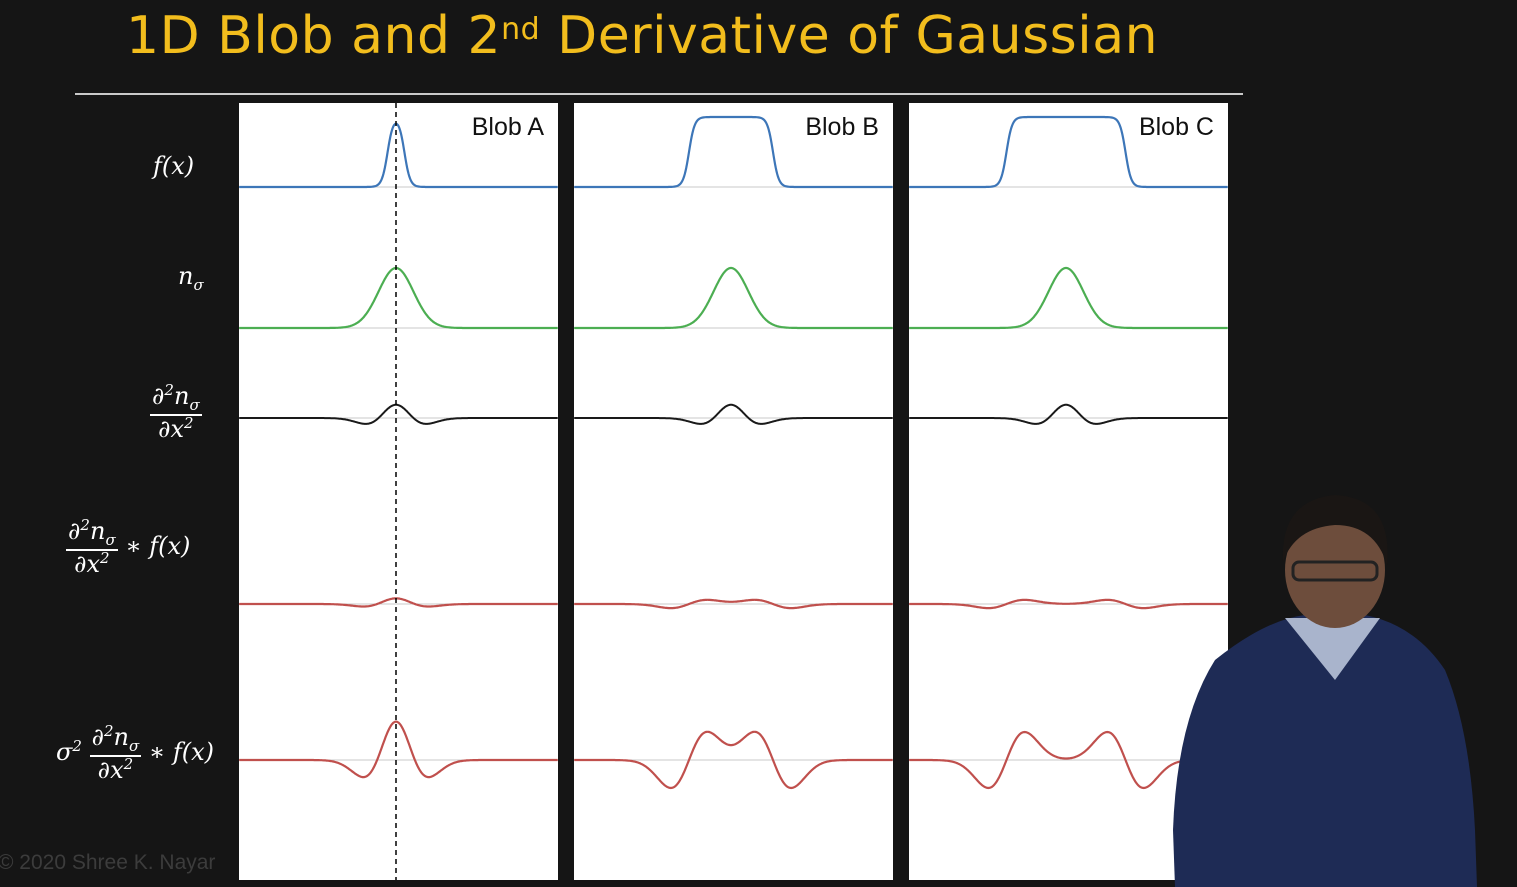 The image size is (1517, 887). I want to click on panel-label-blob-b: Blob B, so click(842, 127).